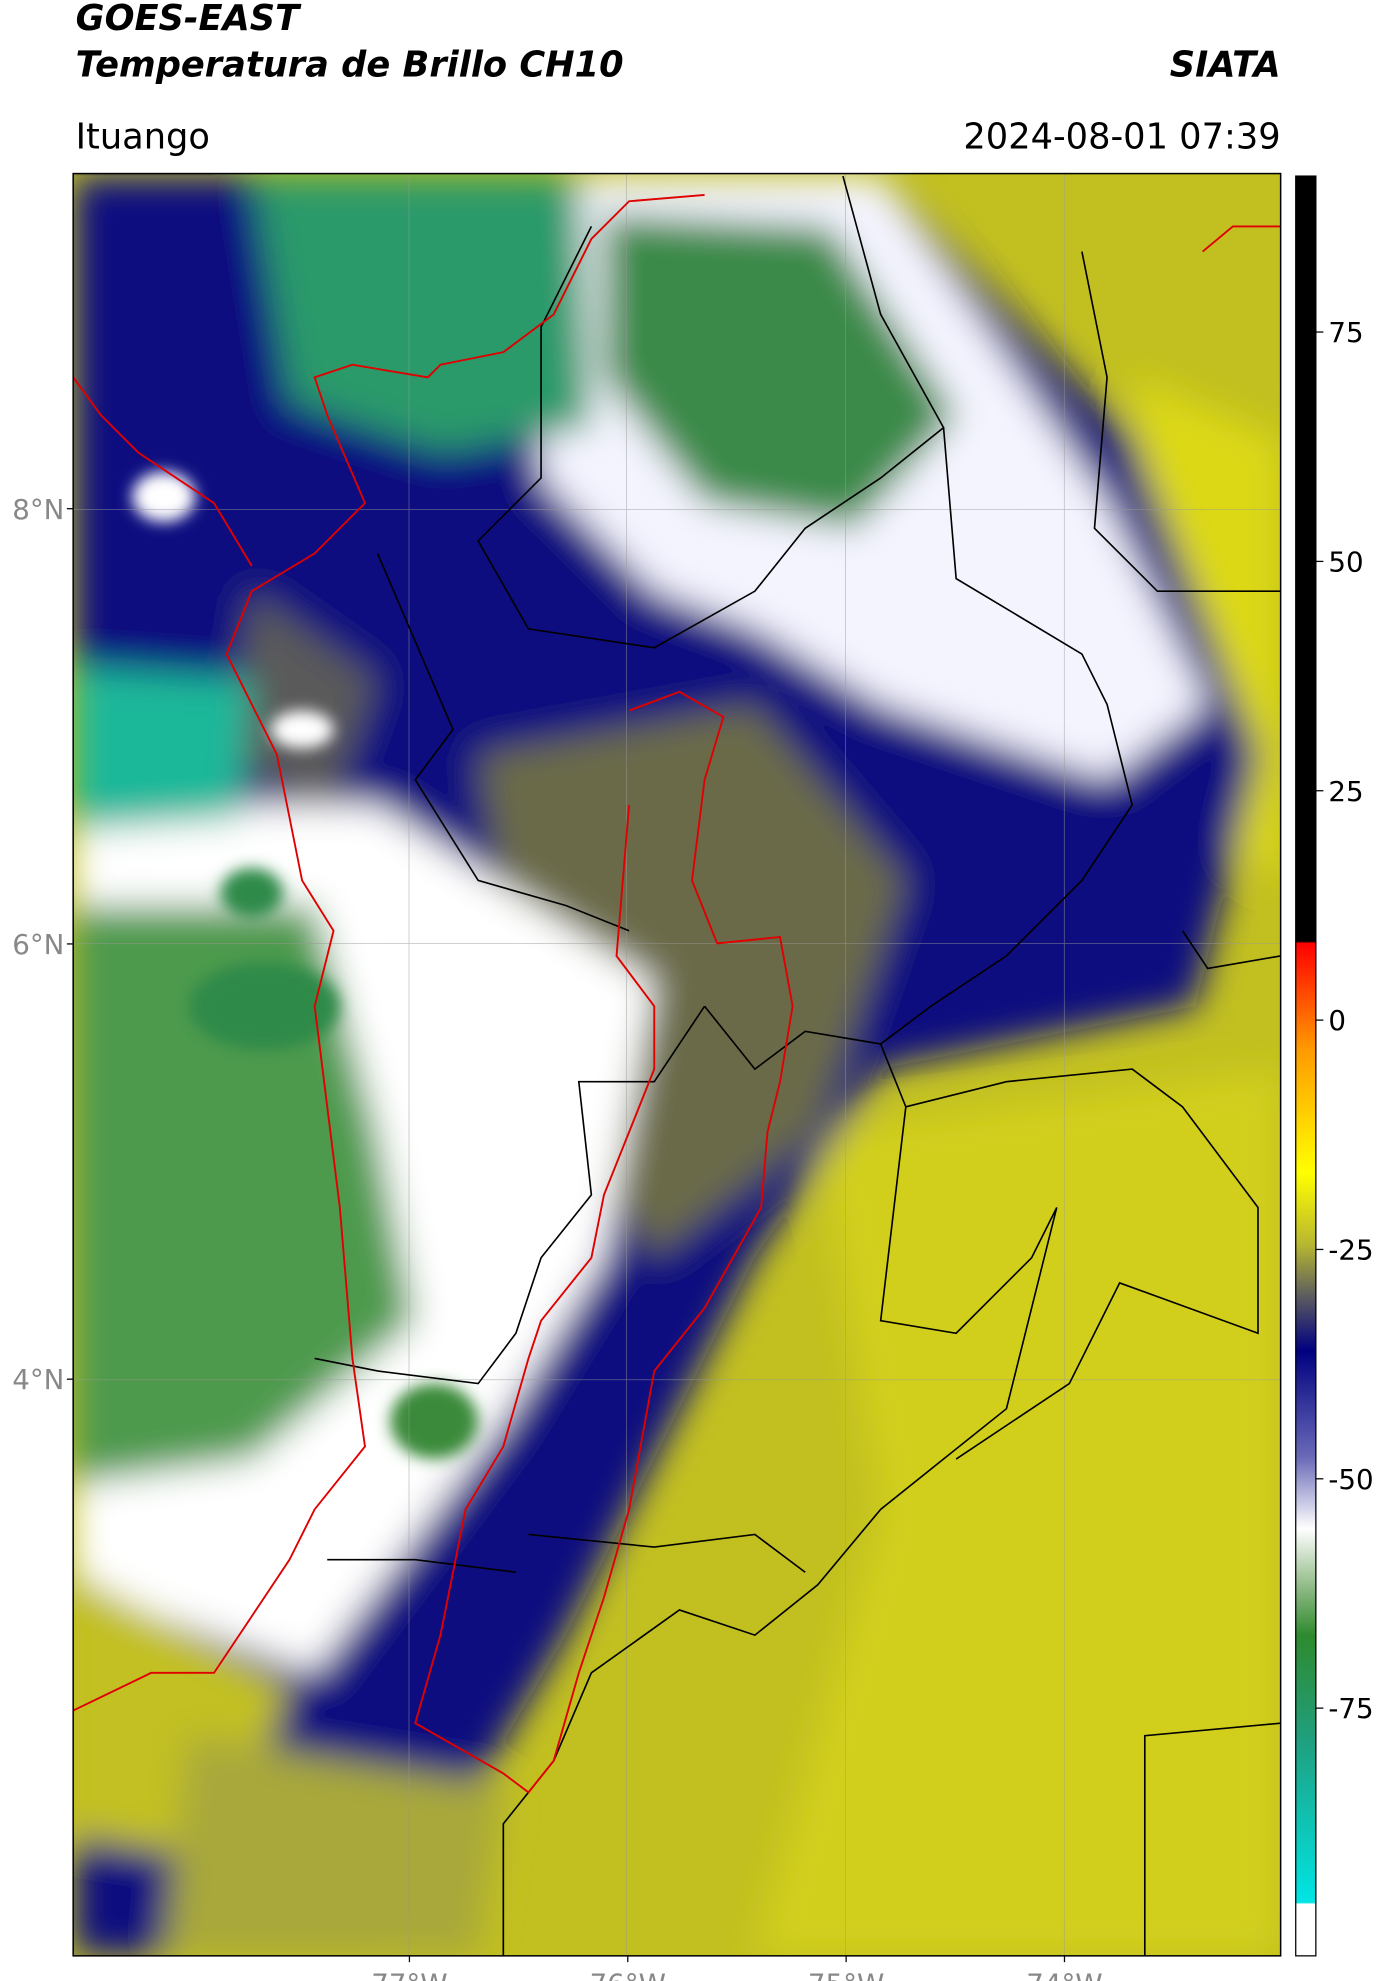 The height and width of the screenshot is (1981, 1384). What do you see at coordinates (38, 509) in the screenshot?
I see `lat-tick-label: 8°N` at bounding box center [38, 509].